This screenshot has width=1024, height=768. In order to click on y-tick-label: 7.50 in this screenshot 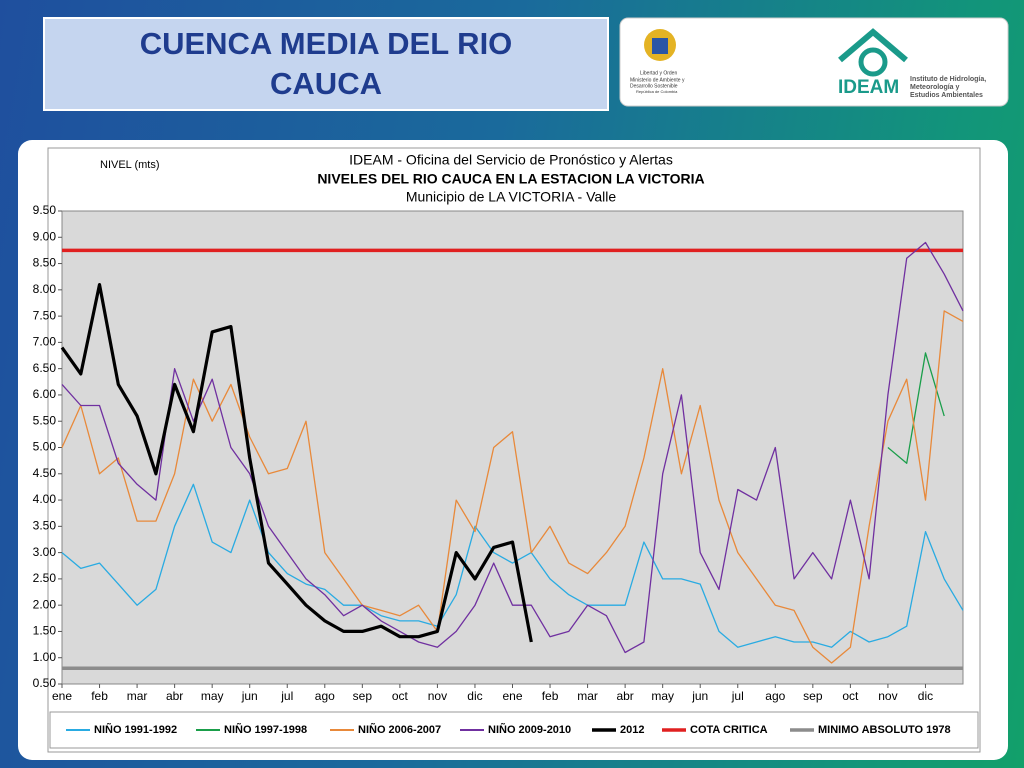, I will do `click(45, 315)`.